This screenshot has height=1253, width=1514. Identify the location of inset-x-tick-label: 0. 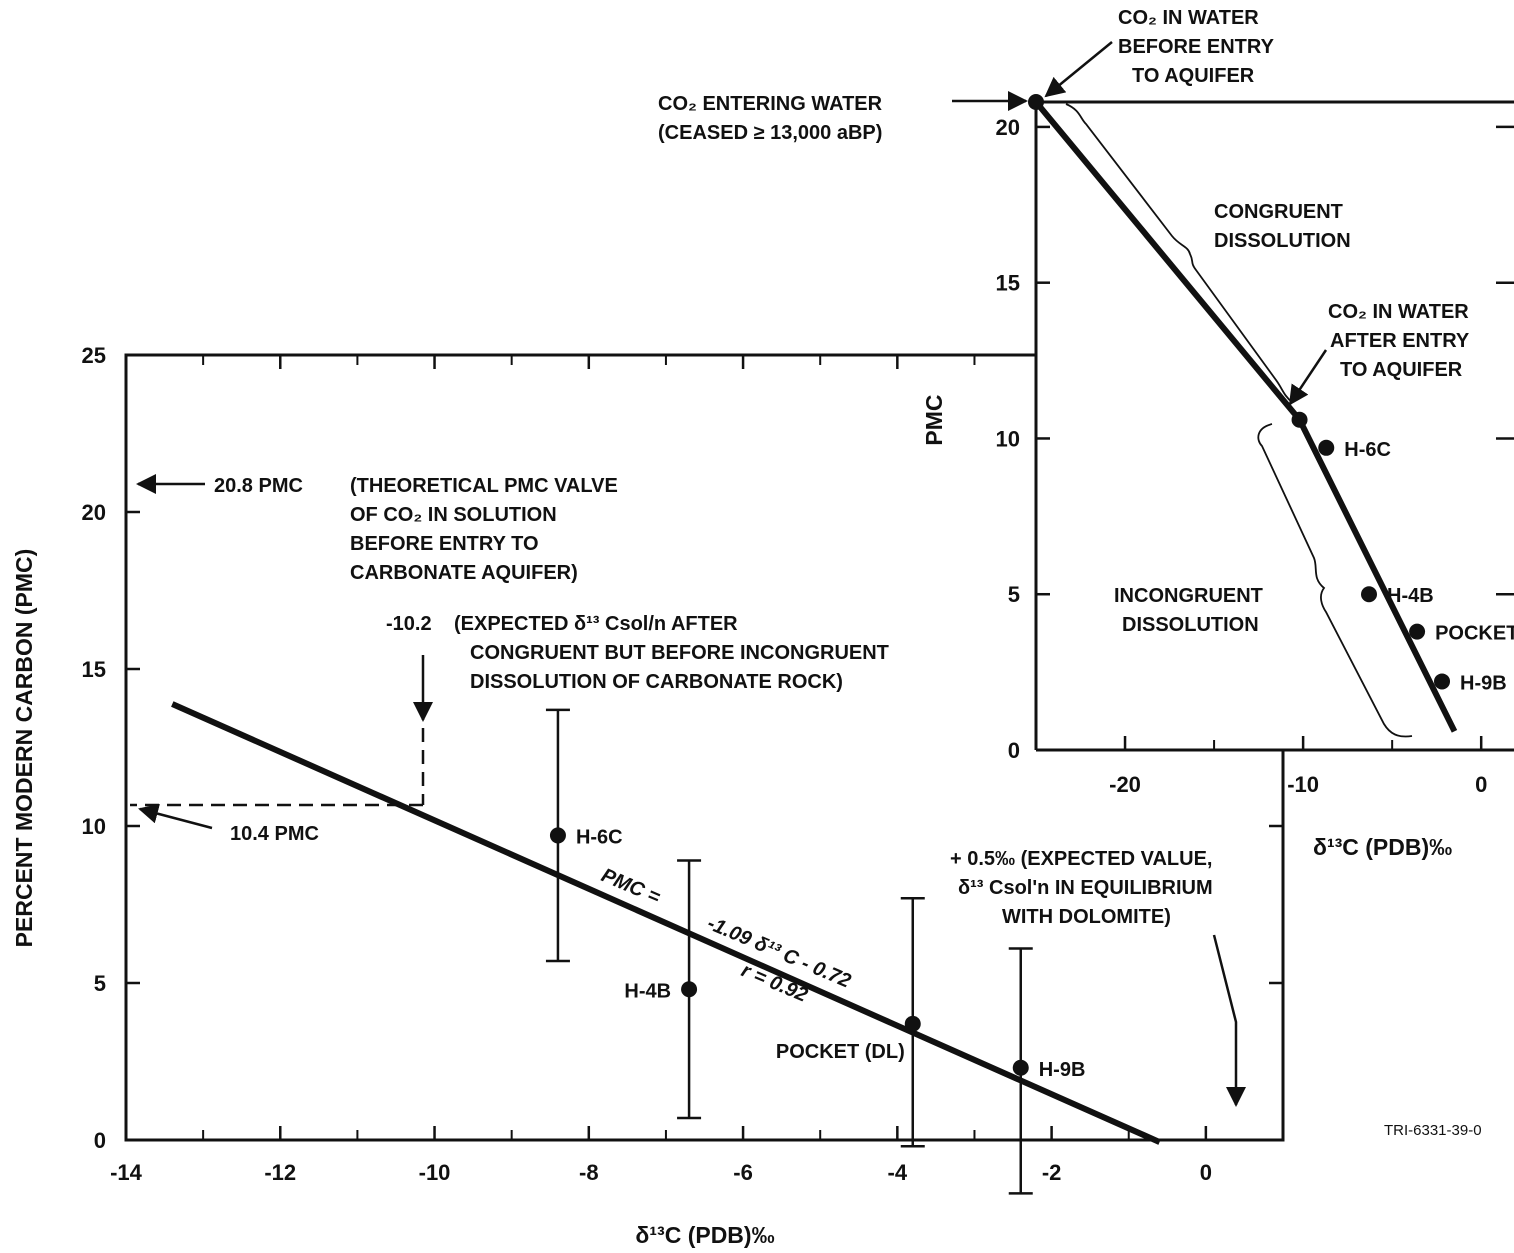
(1481, 784).